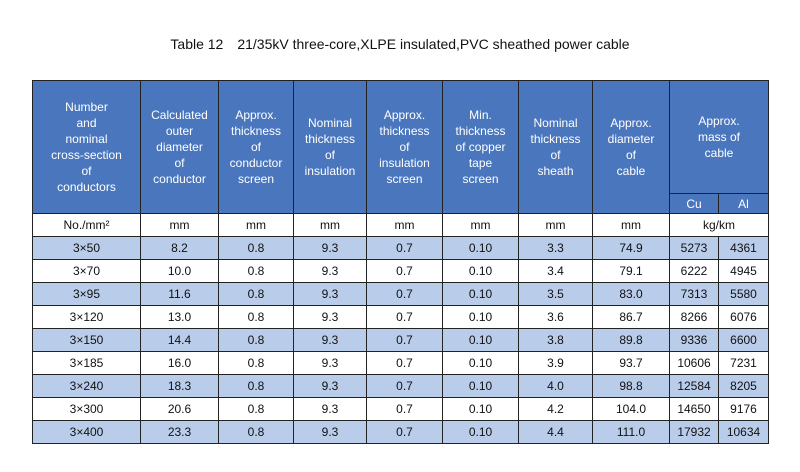 The image size is (800, 472). Describe the element at coordinates (631, 248) in the screenshot. I see `table-cell: 74.9` at that location.